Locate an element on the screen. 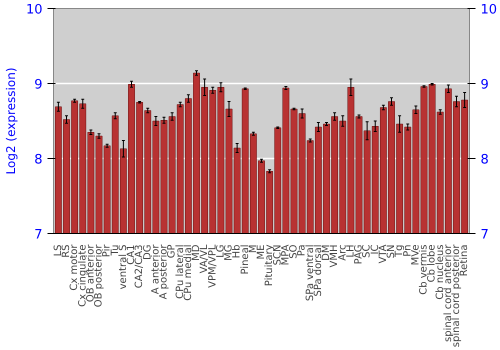 The height and width of the screenshot is (350, 500). y-axis-title: Log2 (expression) is located at coordinates (11, 121).